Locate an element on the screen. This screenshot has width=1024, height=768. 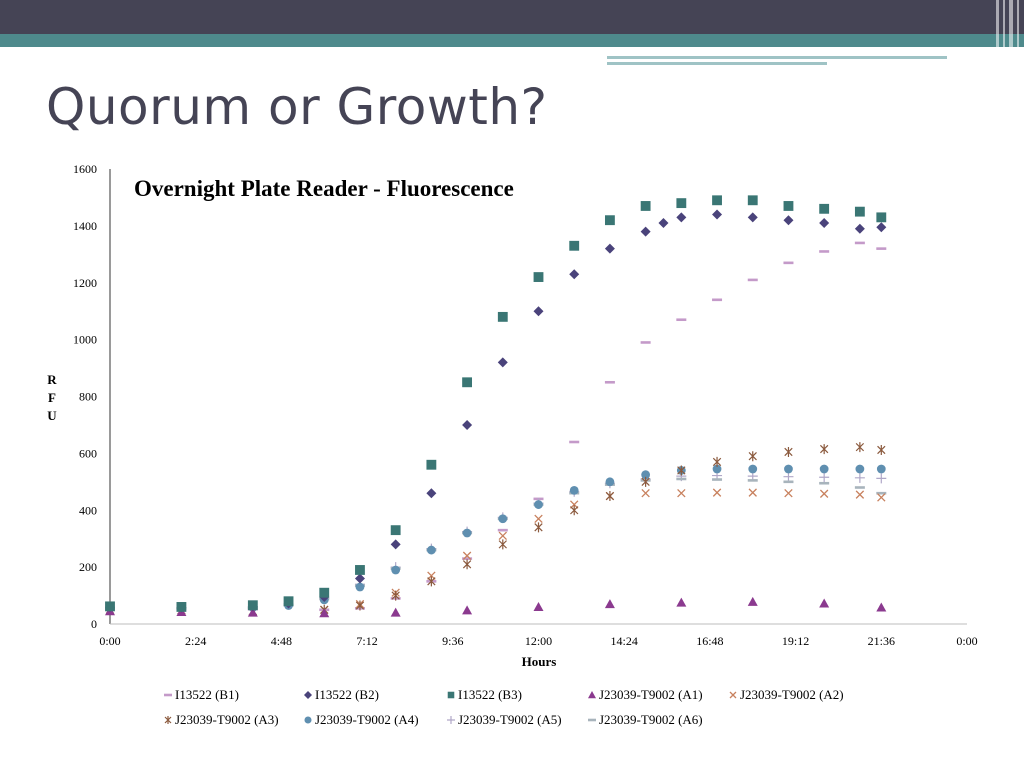
legend-entry: J23039-T9002 (A3) is located at coordinates (221, 719).